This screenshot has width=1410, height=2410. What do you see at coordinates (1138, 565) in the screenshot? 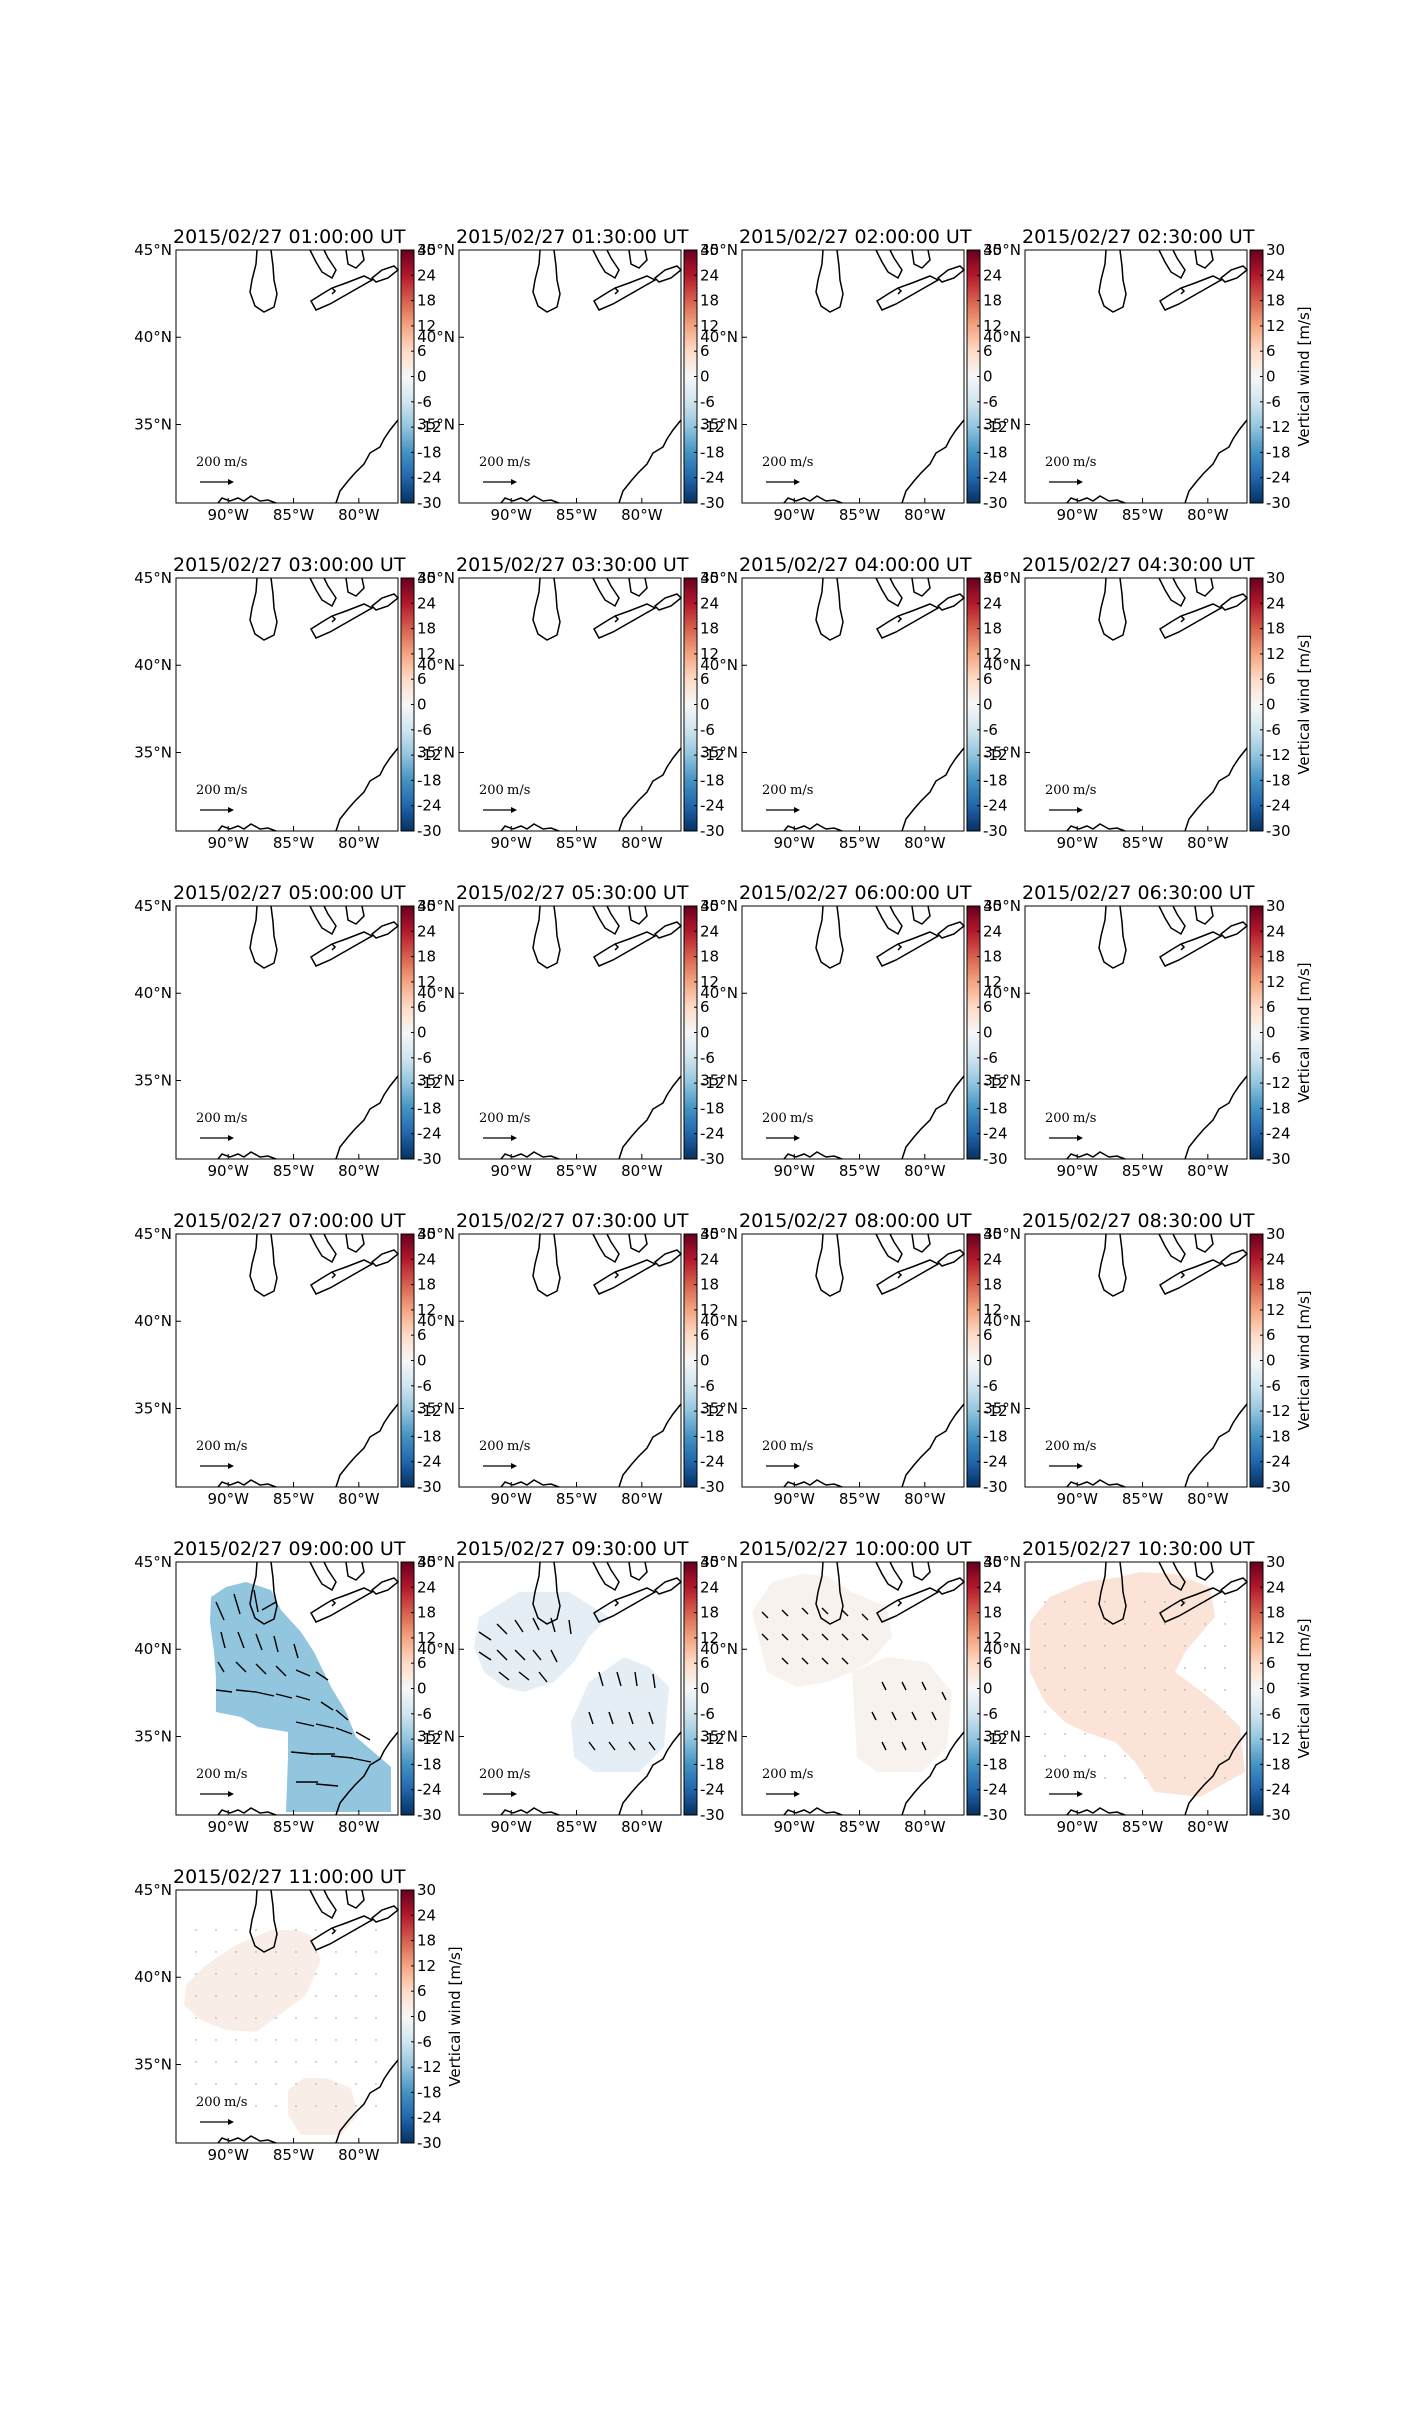
I see `panel-title: 2015/02/27 04:30:00 UT` at bounding box center [1138, 565].